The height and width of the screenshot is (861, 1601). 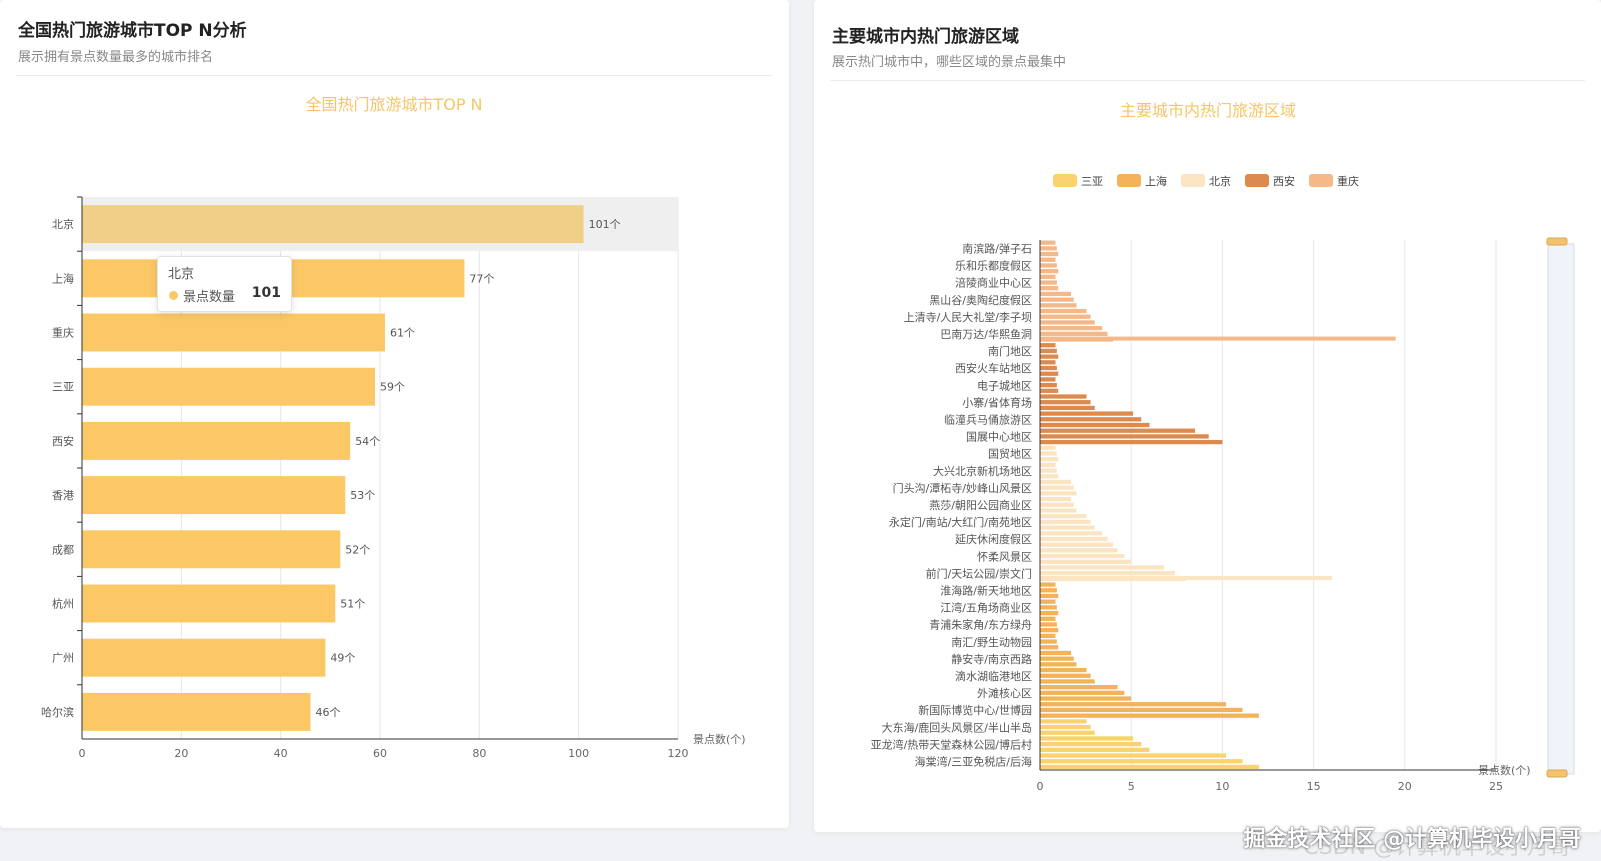 What do you see at coordinates (209, 297) in the screenshot?
I see `tooltip-label: 景点数量` at bounding box center [209, 297].